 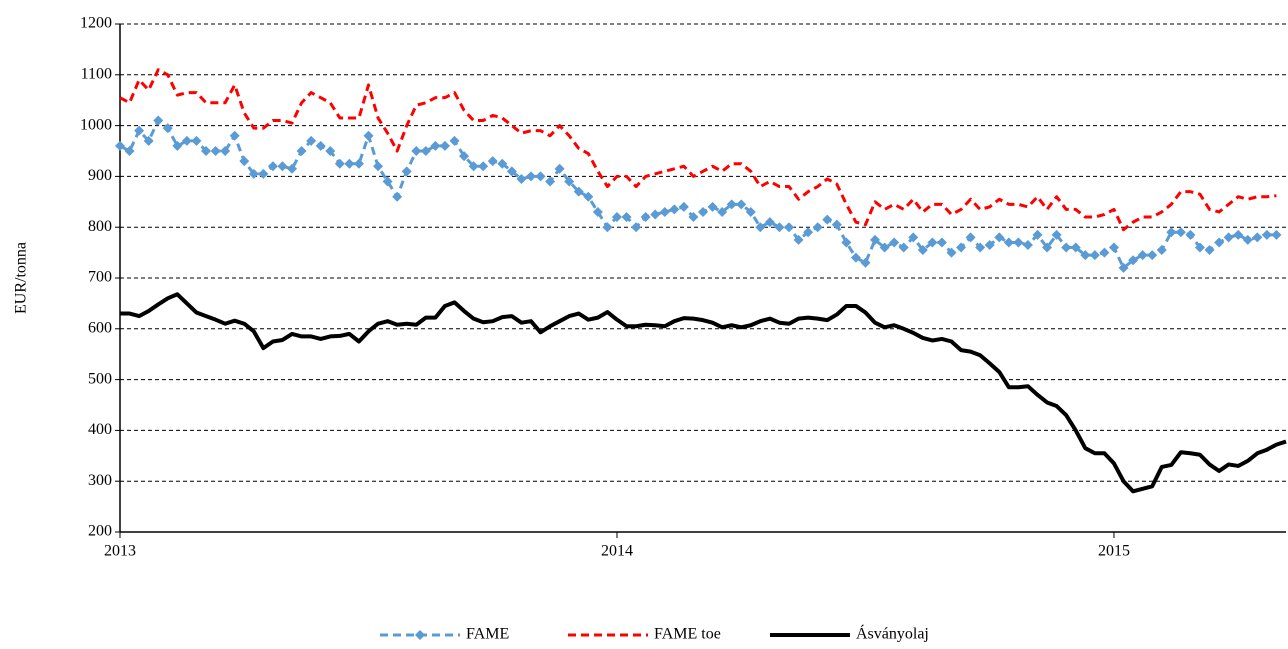 What do you see at coordinates (96, 23) in the screenshot?
I see `y-tick-label: 1200` at bounding box center [96, 23].